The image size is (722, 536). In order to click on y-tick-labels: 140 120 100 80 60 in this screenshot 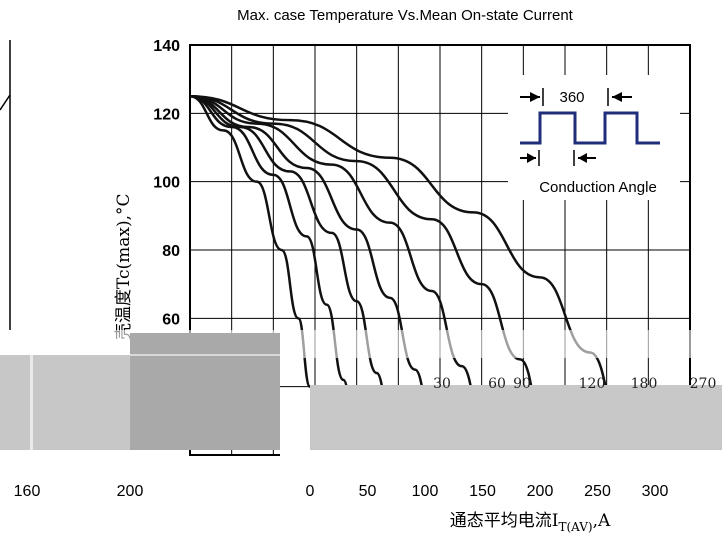, I will do `click(166, 183)`.